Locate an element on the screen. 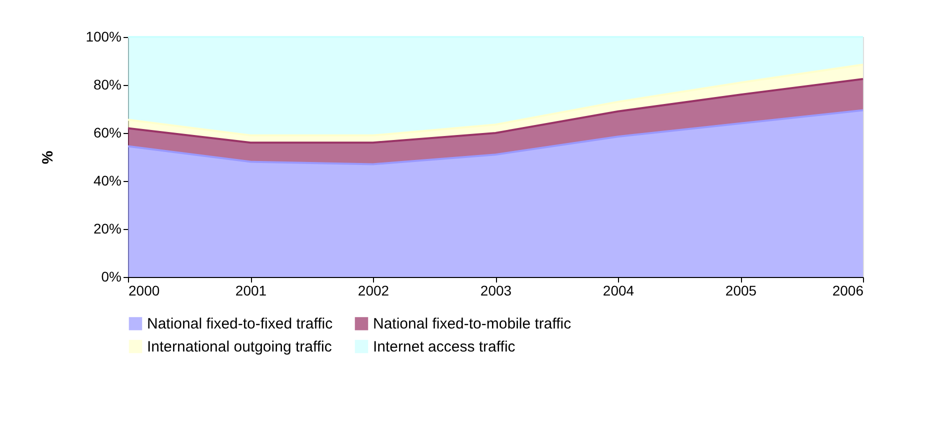 The image size is (938, 432). x-tick-label: 2003 is located at coordinates (496, 290).